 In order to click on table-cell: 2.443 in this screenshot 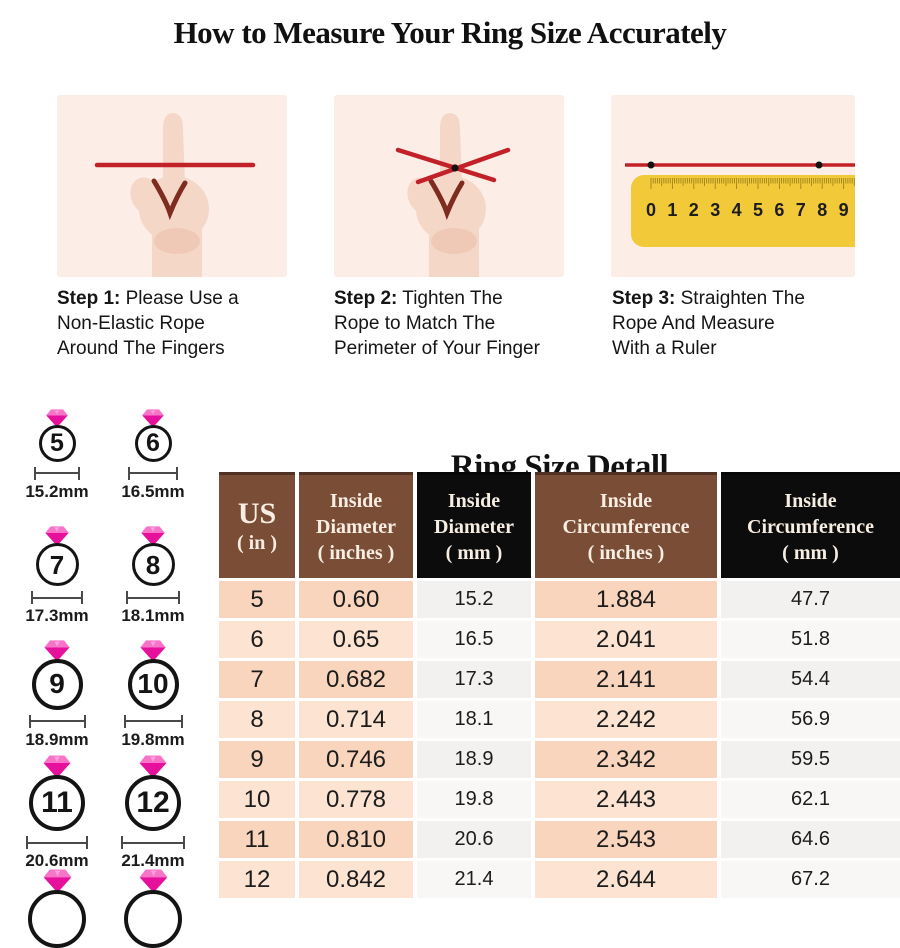, I will do `click(626, 799)`.